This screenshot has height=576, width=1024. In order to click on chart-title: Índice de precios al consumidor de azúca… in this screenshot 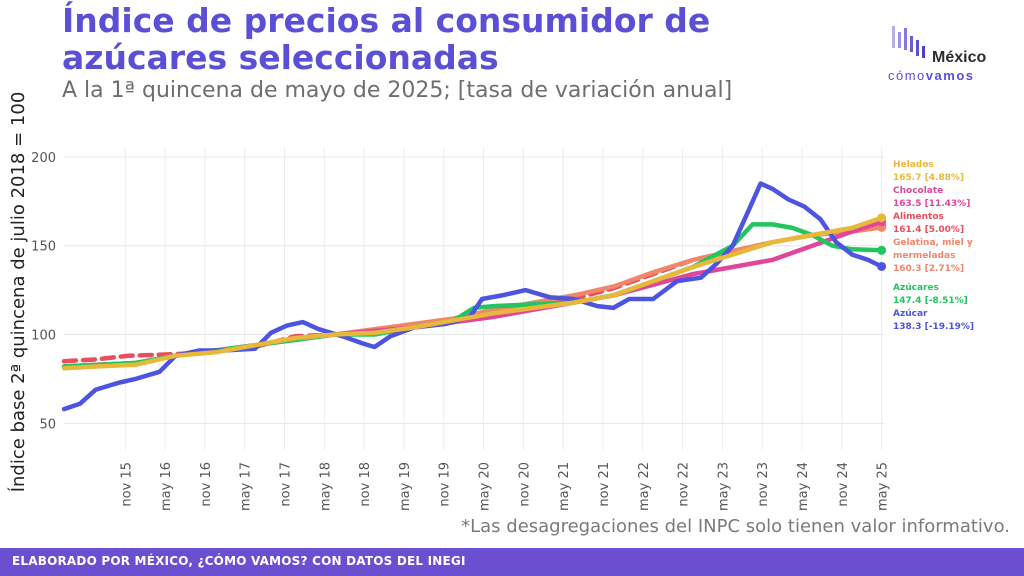, I will do `click(386, 39)`.